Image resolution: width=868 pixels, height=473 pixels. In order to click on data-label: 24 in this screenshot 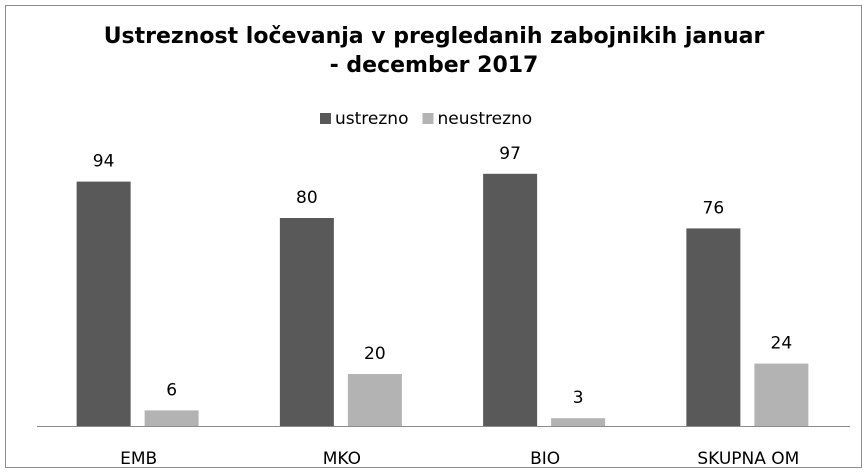, I will do `click(782, 344)`.